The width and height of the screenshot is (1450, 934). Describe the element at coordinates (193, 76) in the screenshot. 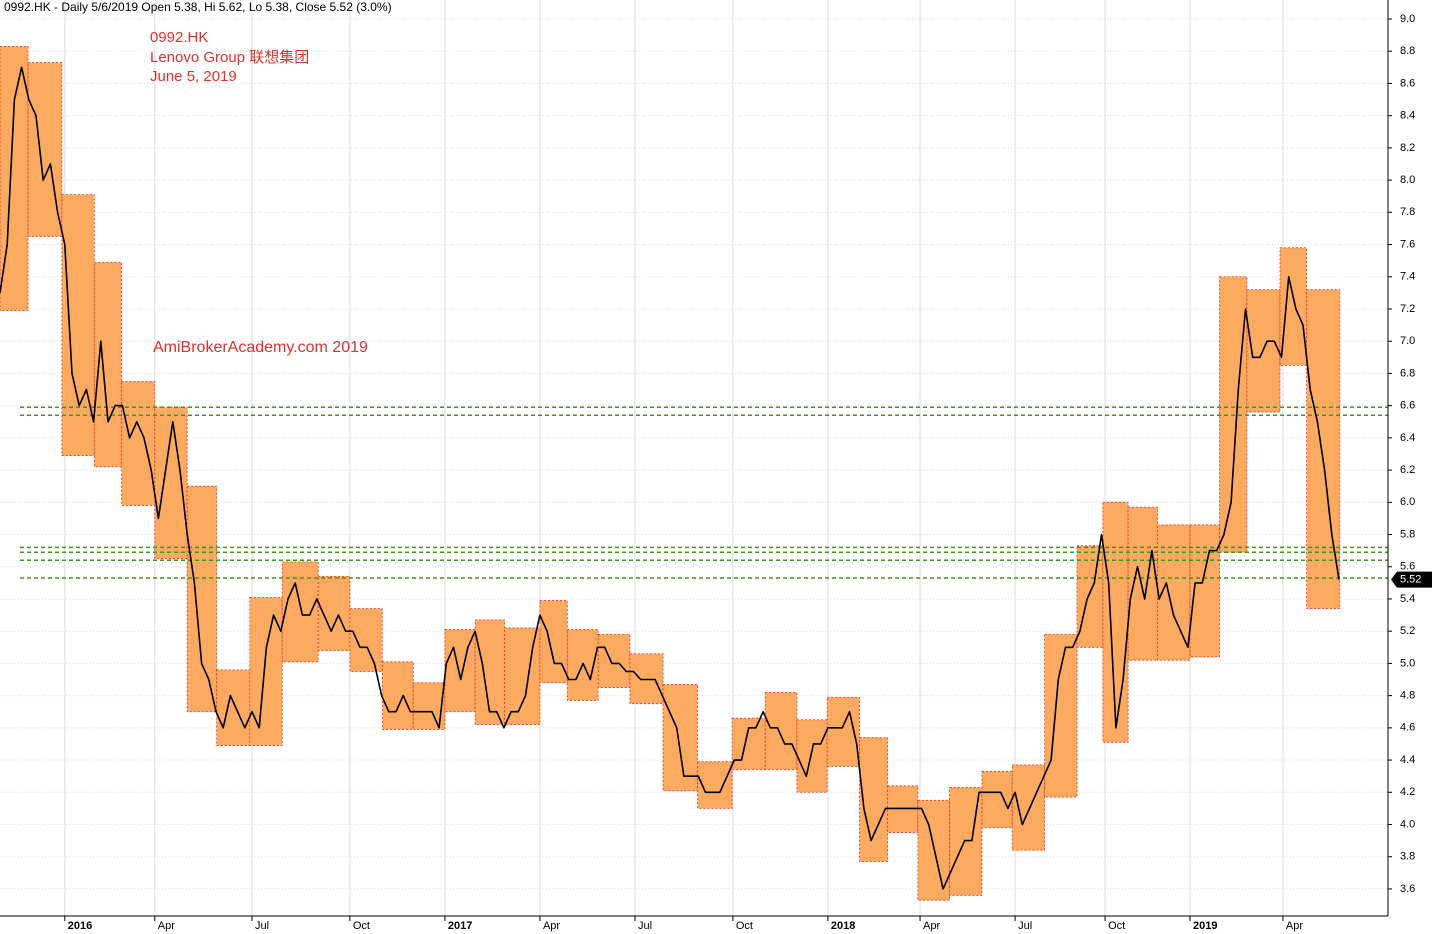

I see `annotation: June 5, 2019` at that location.